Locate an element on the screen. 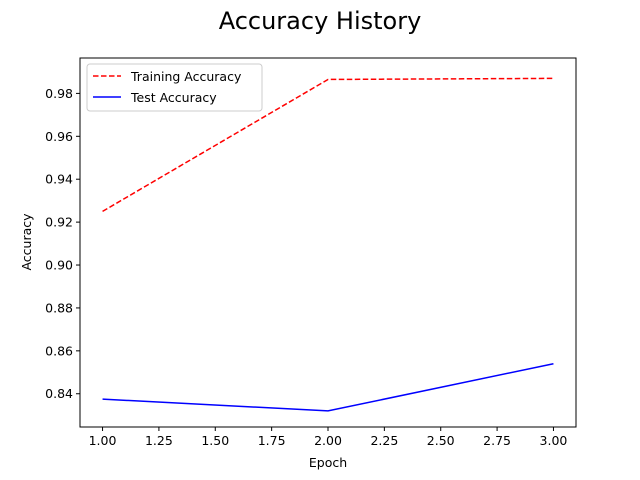 Image resolution: width=640 pixels, height=480 pixels. y-tick-label: 0.96 is located at coordinates (59, 136).